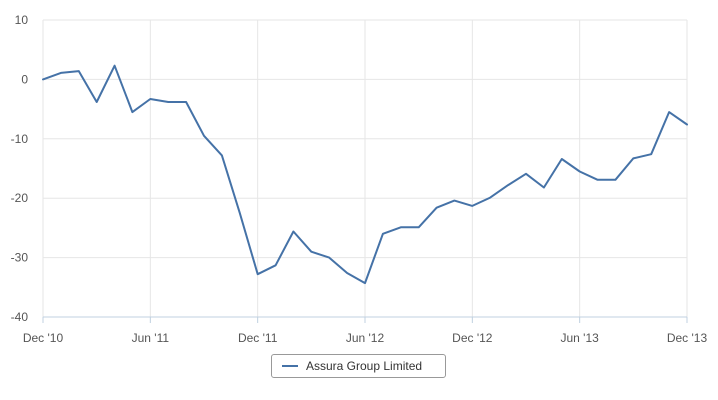 Image resolution: width=718 pixels, height=400 pixels. I want to click on legend: Assura Group Limited, so click(358, 366).